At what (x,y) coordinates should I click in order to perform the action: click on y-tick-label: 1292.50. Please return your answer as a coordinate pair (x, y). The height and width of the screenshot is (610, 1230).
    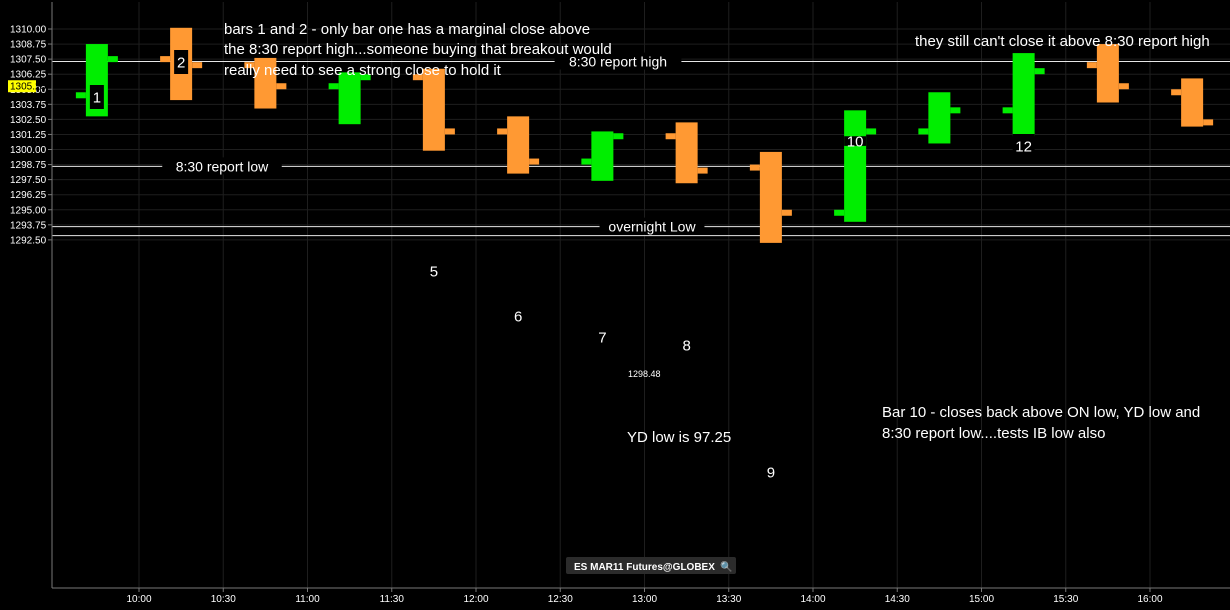
    Looking at the image, I should click on (28, 240).